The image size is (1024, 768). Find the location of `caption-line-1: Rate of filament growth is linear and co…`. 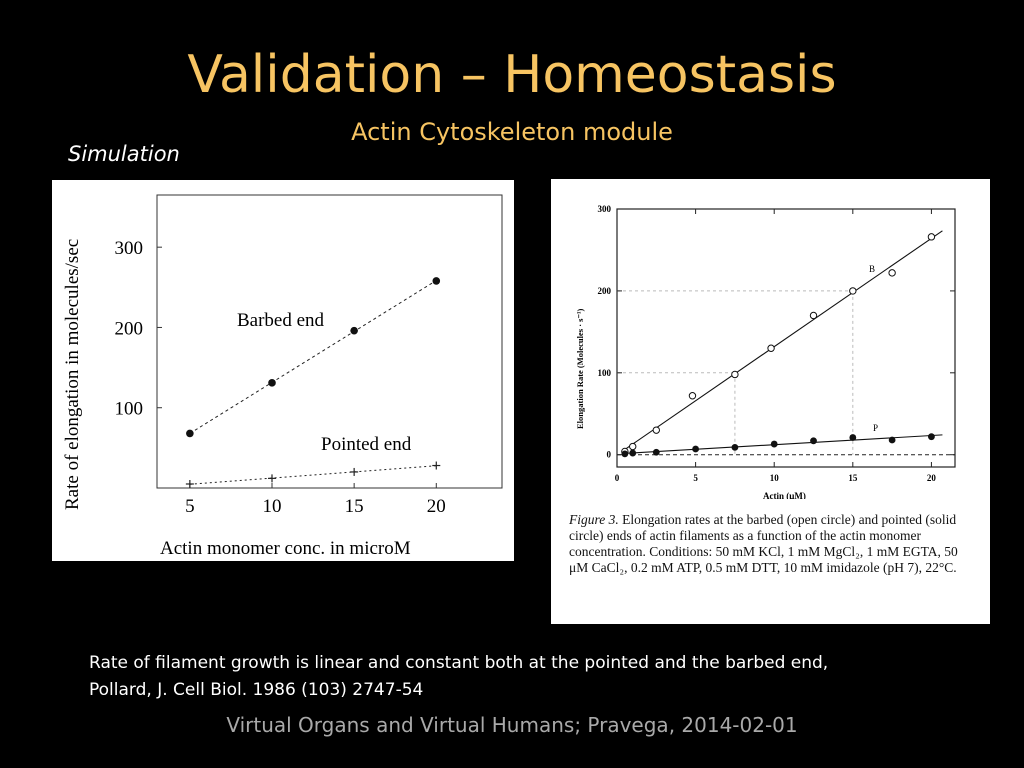

caption-line-1: Rate of filament growth is linear and co… is located at coordinates (459, 663).